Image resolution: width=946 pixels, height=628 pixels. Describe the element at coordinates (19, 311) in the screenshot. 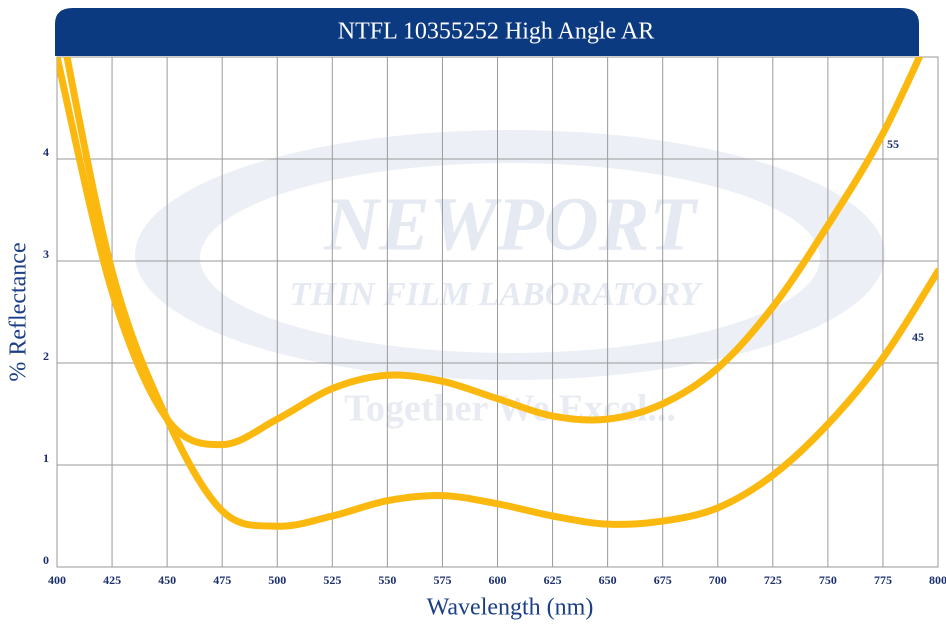

I see `y-axis-label: % Reflectance` at that location.